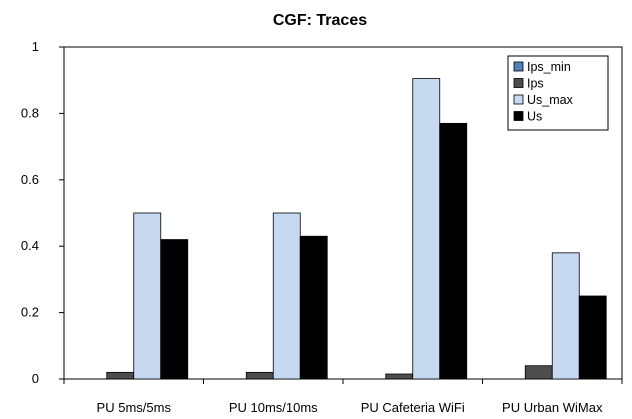  What do you see at coordinates (42, 212) in the screenshot?
I see `y-axis: 0 0.2 0.4 0.6 0.8 1` at bounding box center [42, 212].